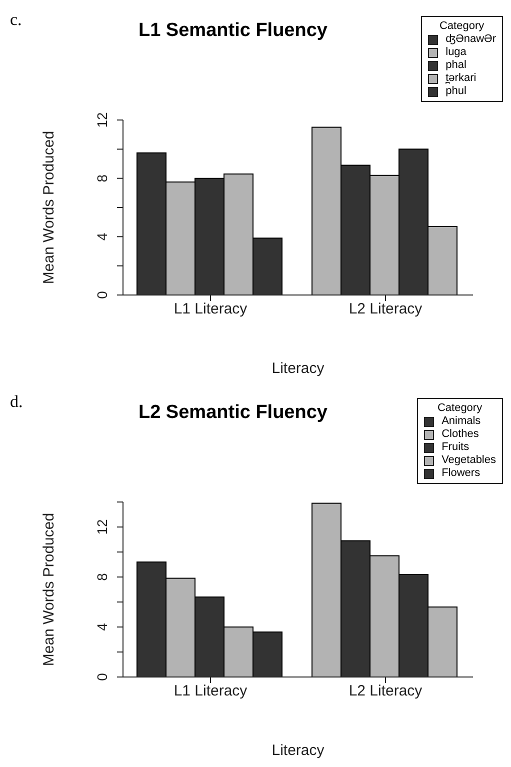  Describe the element at coordinates (232, 413) in the screenshot. I see `chart-title: L2 Semantic Fluency` at that location.